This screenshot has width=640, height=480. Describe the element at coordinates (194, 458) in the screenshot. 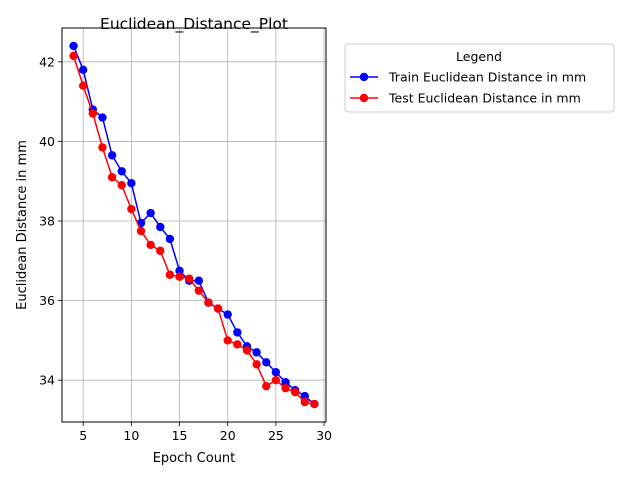

I see `x-axis-label: Epoch Count` at that location.